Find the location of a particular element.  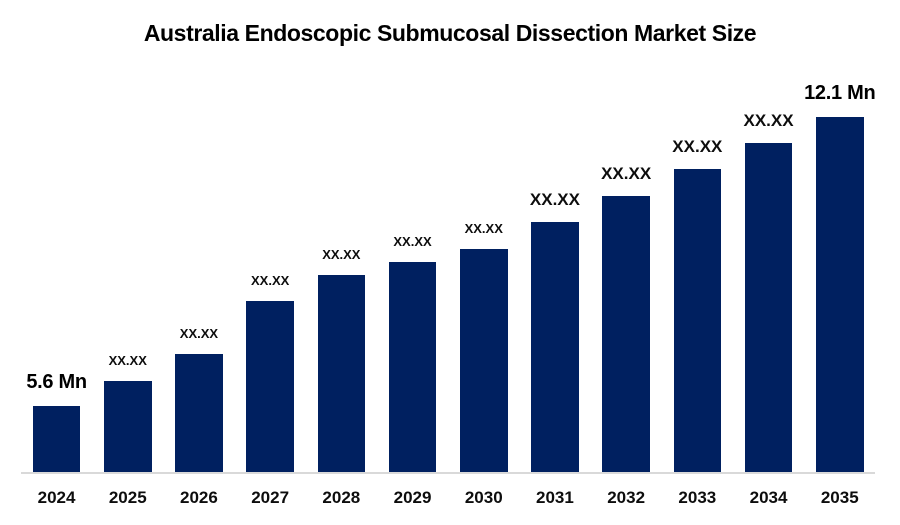

bar-value-label-2031: XX.XX is located at coordinates (554, 199).